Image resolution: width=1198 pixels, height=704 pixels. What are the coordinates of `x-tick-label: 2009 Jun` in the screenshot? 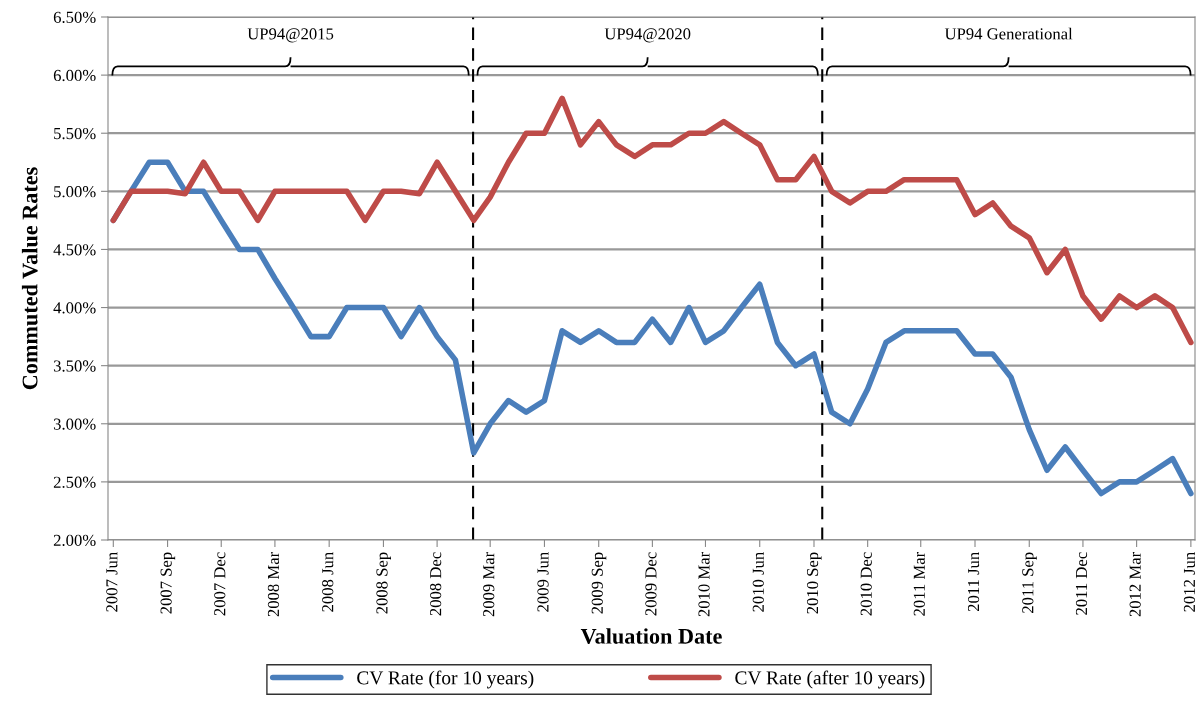 It's located at (543, 582).